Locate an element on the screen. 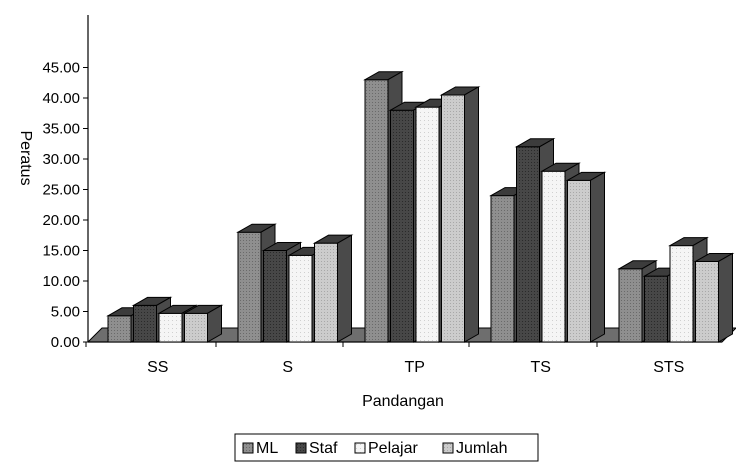  legend-label-jumlah: Jumlah is located at coordinates (482, 448).